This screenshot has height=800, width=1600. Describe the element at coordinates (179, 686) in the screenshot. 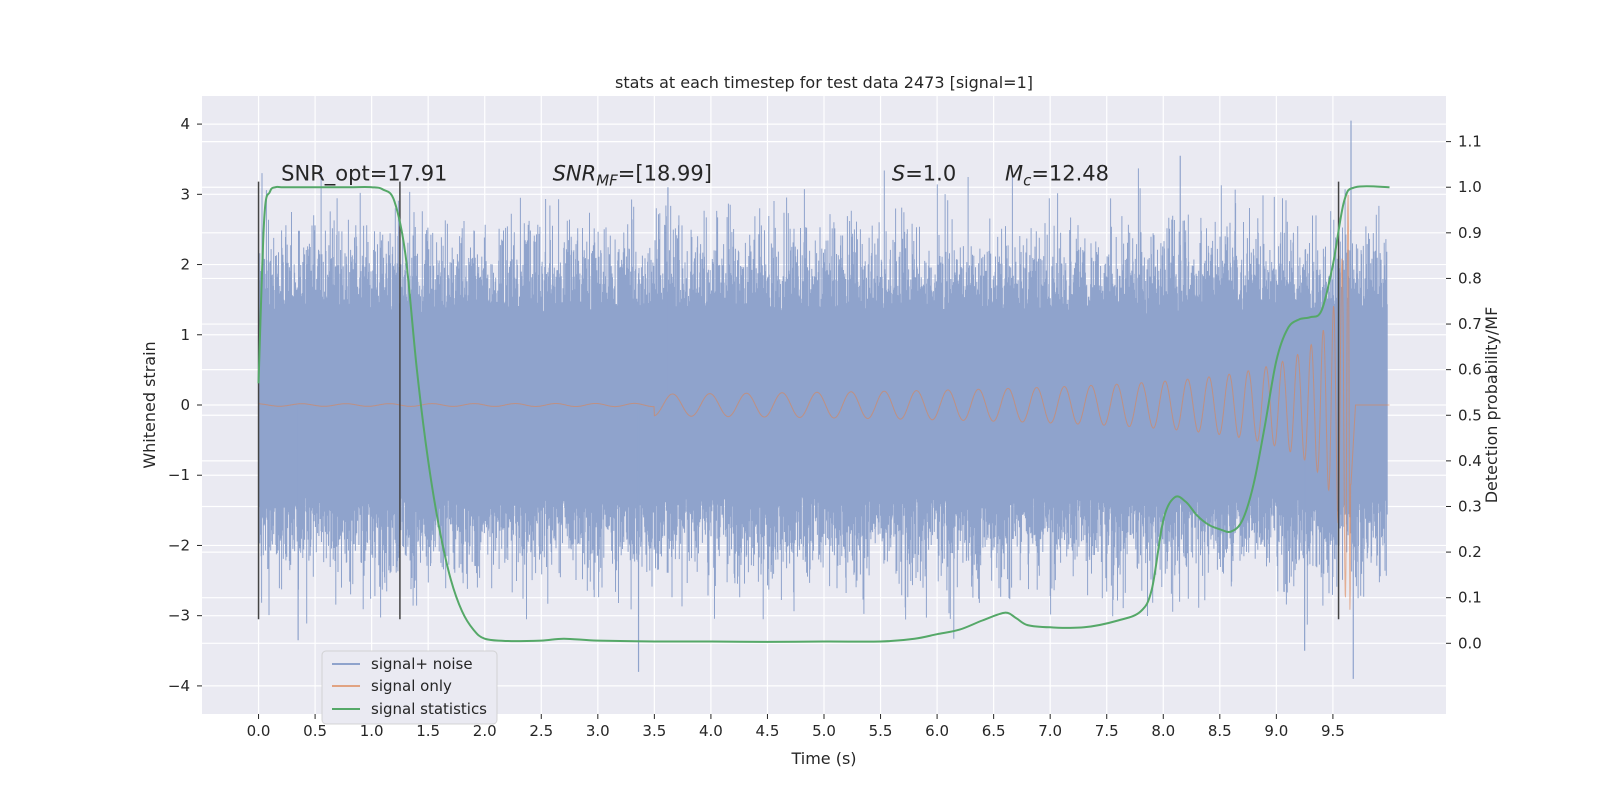

I see `y-tick-label: −4` at that location.